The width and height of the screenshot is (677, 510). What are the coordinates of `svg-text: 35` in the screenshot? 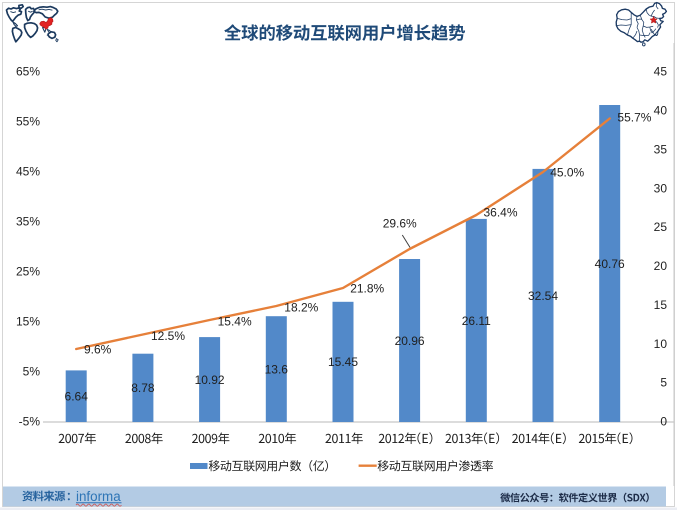 It's located at (661, 149).